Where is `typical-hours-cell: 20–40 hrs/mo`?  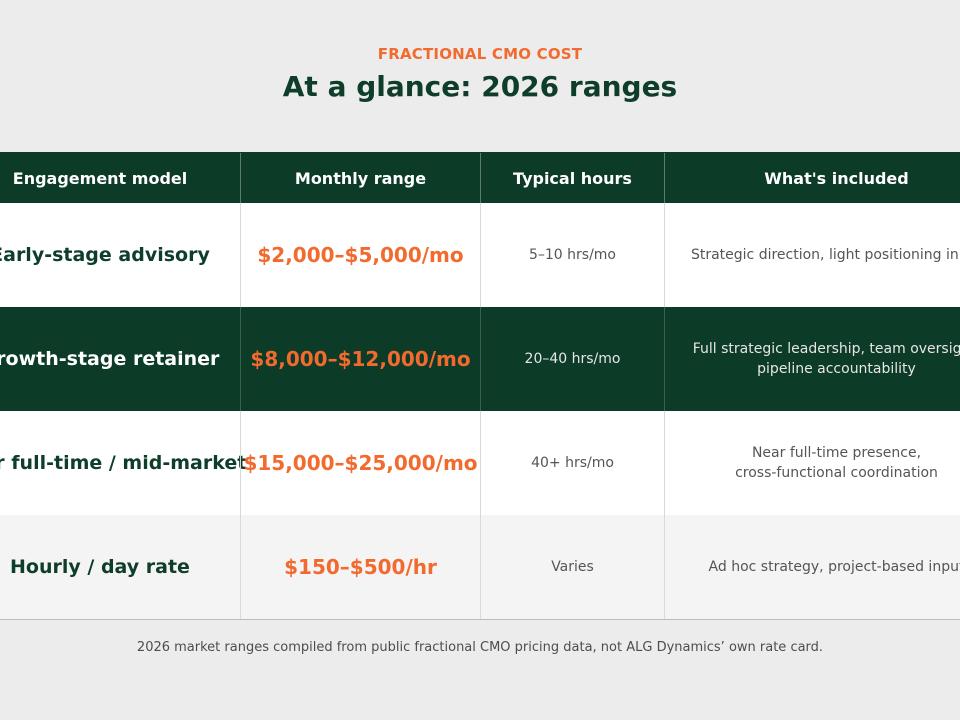 typical-hours-cell: 20–40 hrs/mo is located at coordinates (572, 359).